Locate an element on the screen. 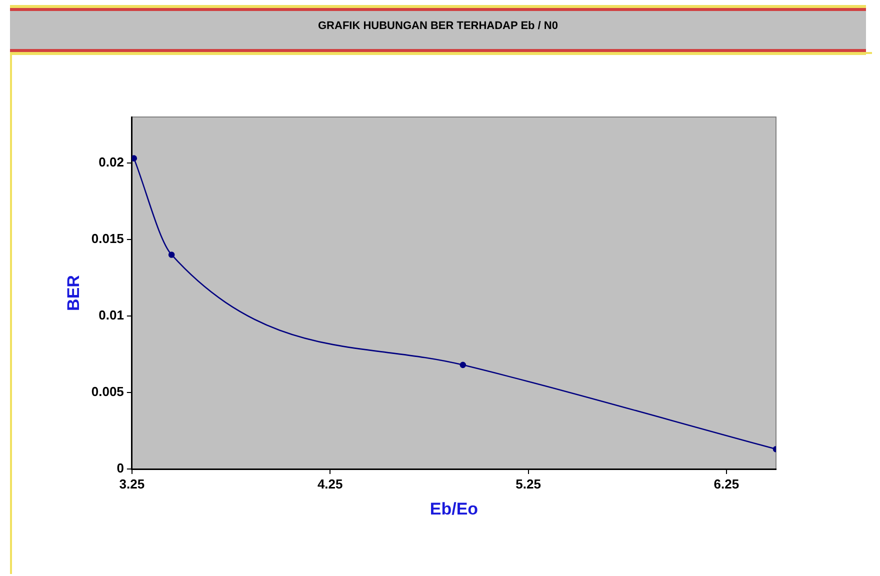 The image size is (880, 576). x-axis-title: Eb/Eo is located at coordinates (454, 508).